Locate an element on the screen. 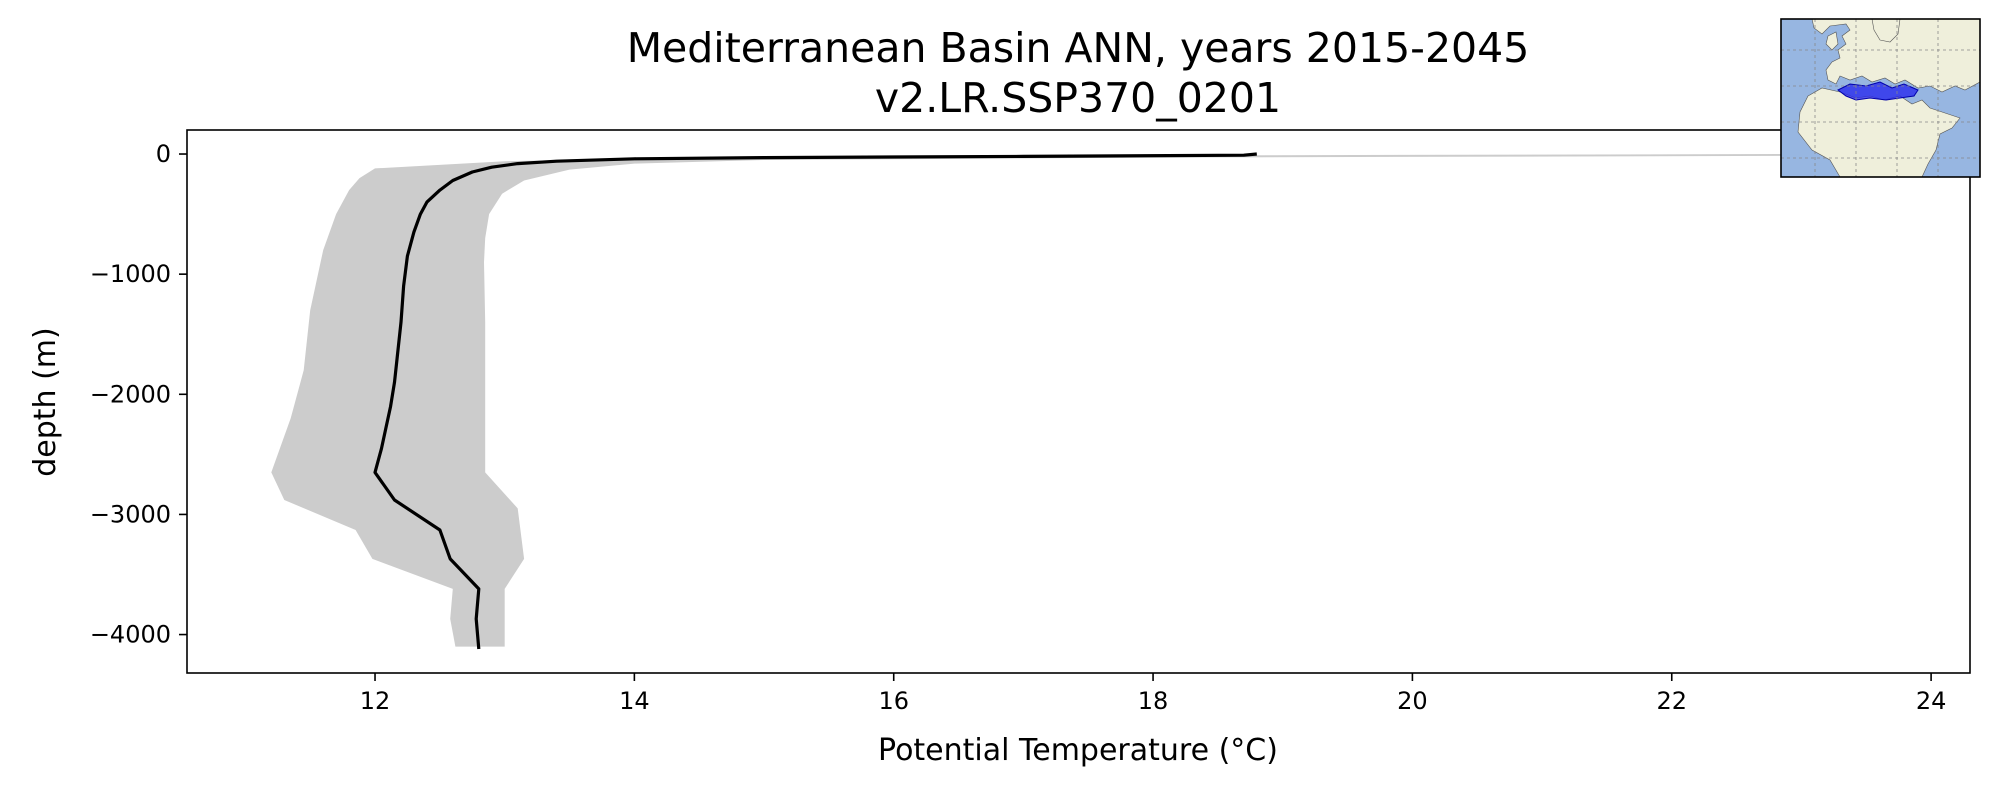 This screenshot has height=800, width=2000. y-axis-ticks: 0 −1000 −2000 −3000 −4000 is located at coordinates (138, 394).